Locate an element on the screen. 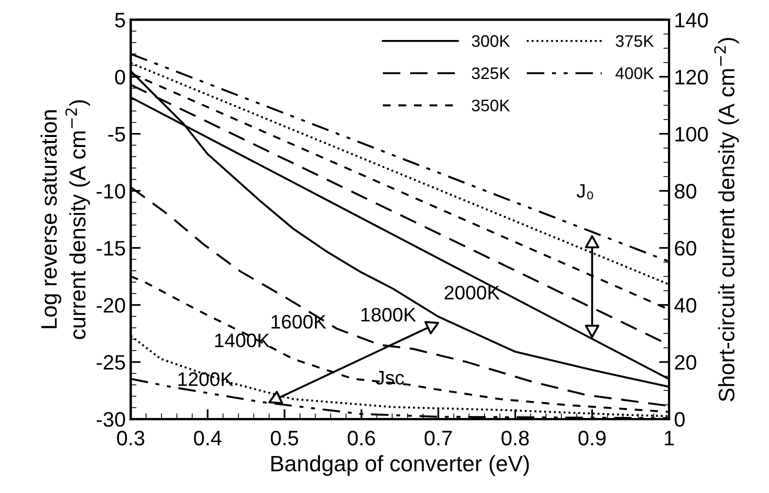 The image size is (769, 493). y2-tick-label: 0 is located at coordinates (679, 419).